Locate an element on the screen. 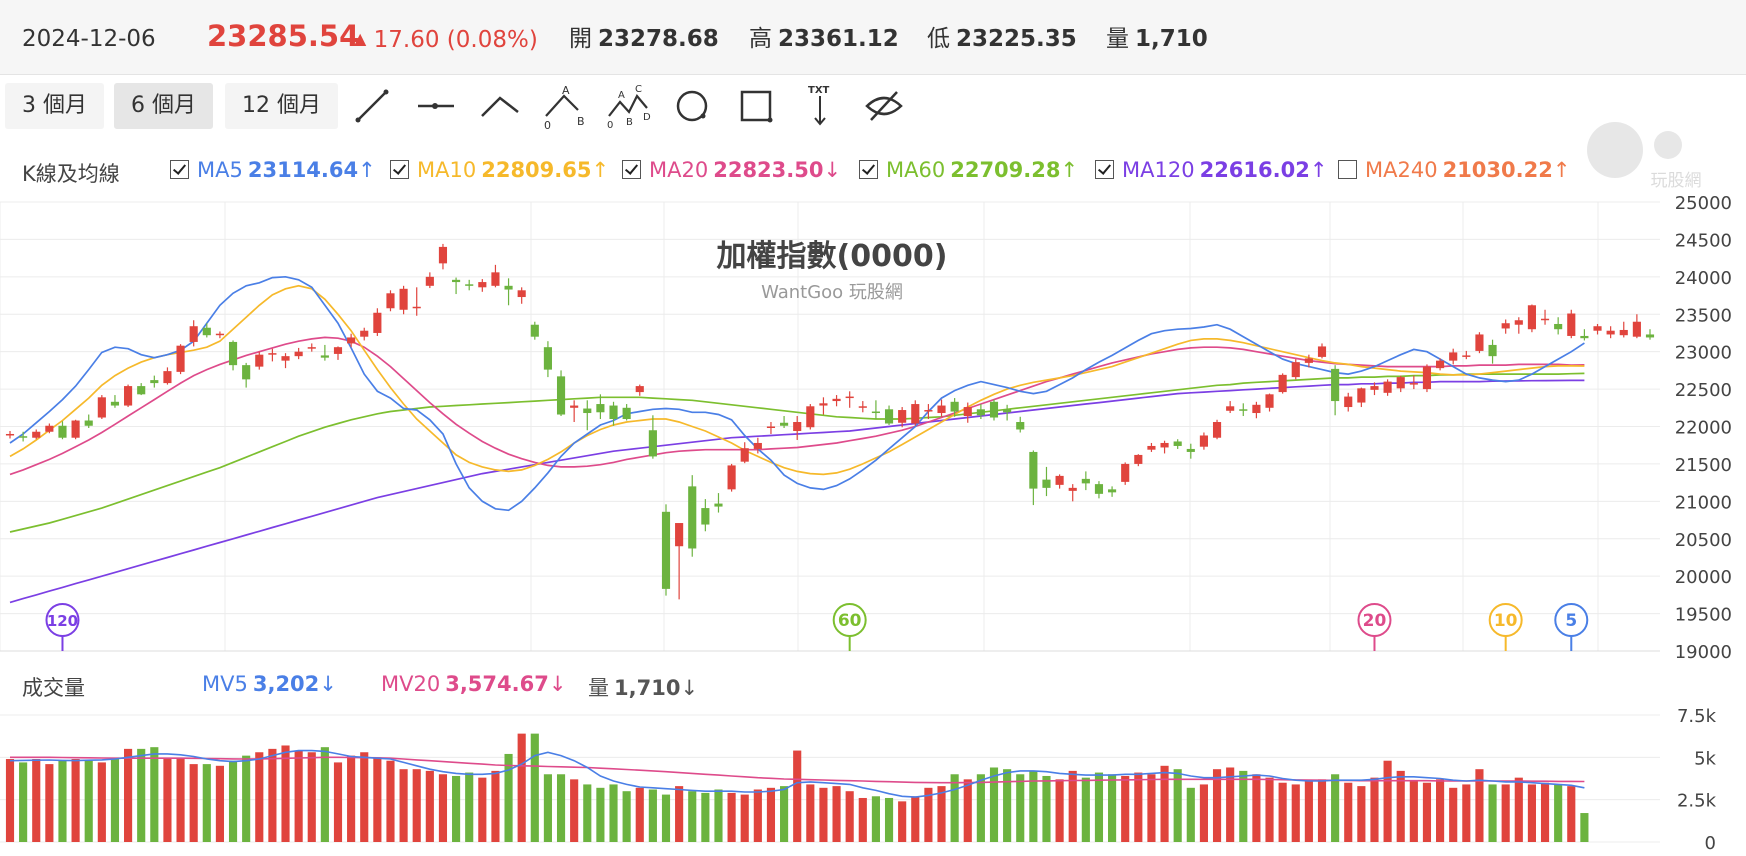 This screenshot has height=856, width=1746. price-tick-label: 24000 is located at coordinates (1703, 278).